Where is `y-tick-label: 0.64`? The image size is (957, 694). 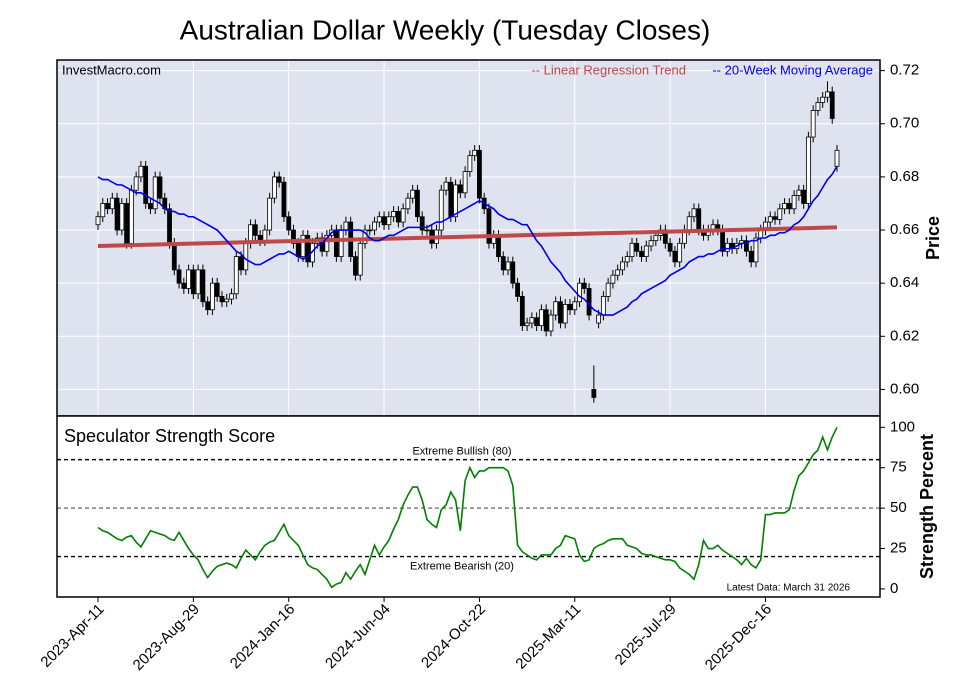
y-tick-label: 0.64 is located at coordinates (904, 282).